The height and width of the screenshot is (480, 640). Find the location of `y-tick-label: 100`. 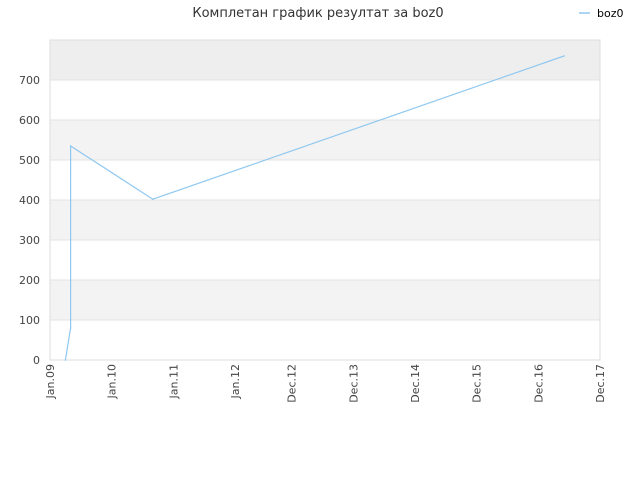

y-tick-label: 100 is located at coordinates (29, 320).